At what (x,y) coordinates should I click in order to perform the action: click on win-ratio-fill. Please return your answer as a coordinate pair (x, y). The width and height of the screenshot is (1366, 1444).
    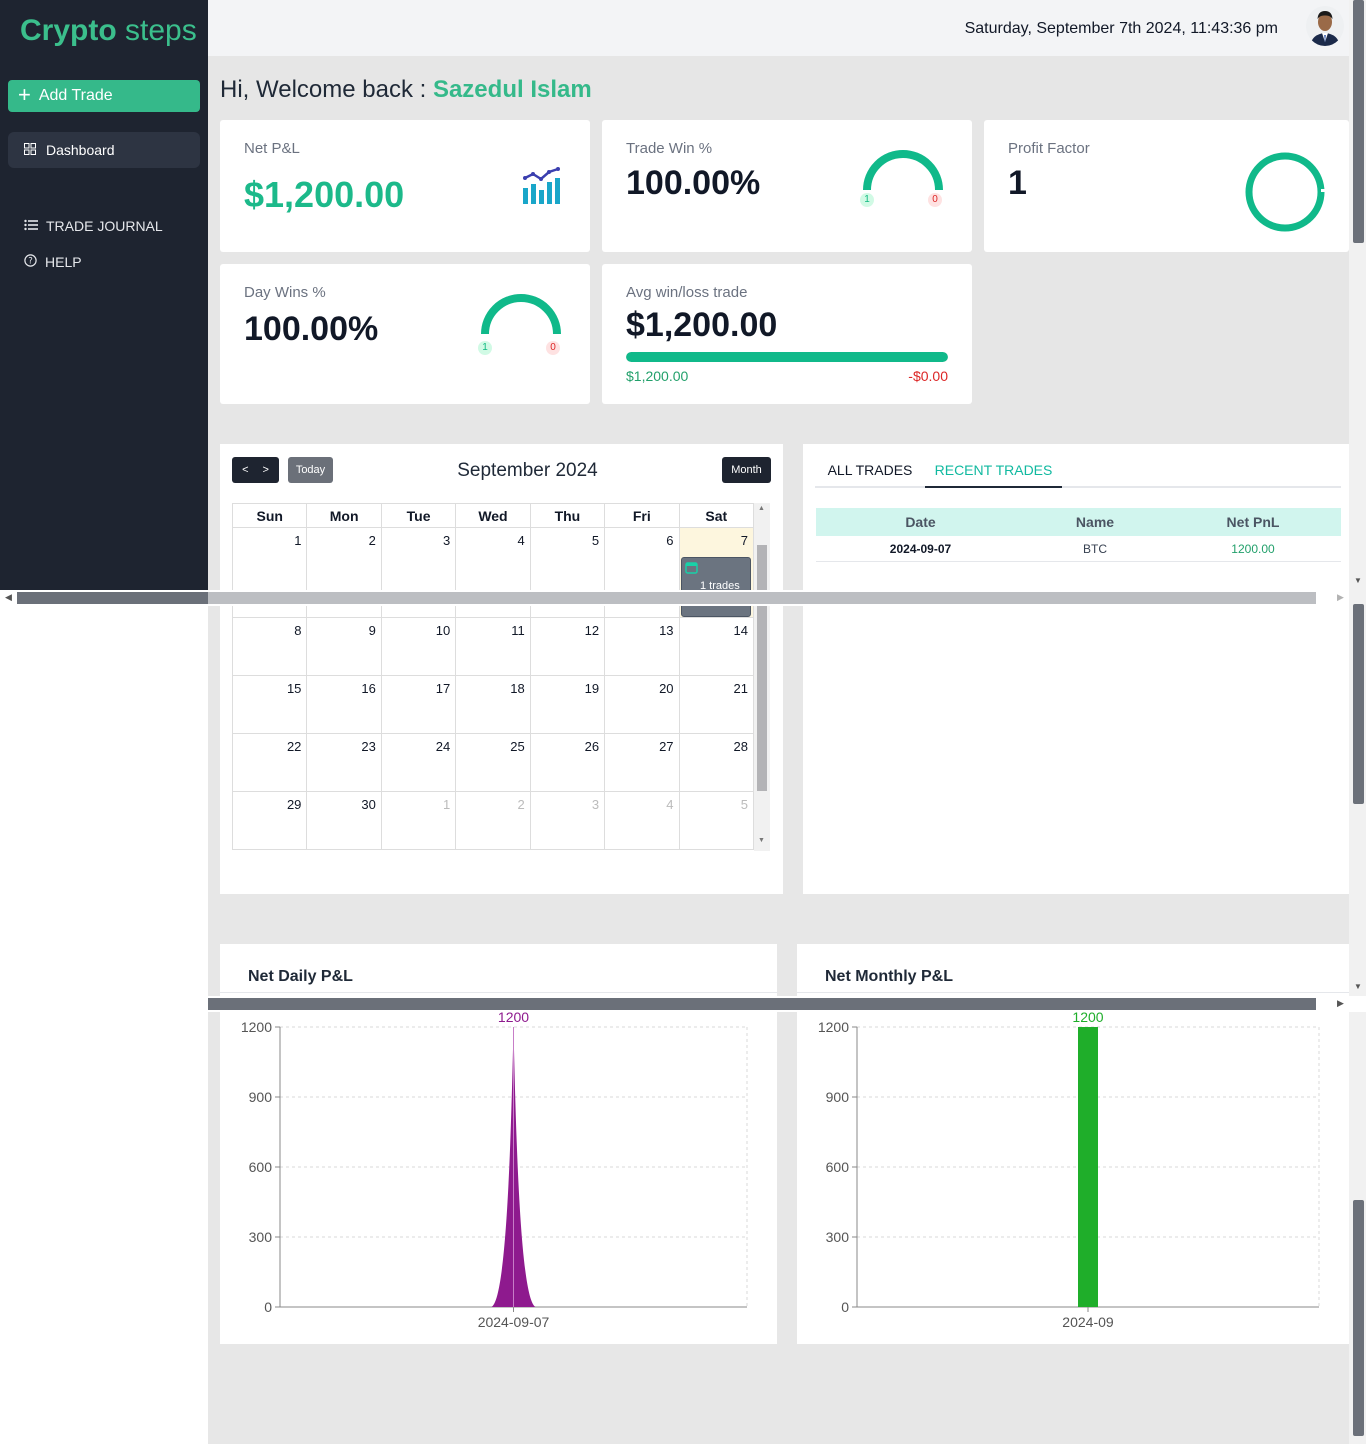
    Looking at the image, I should click on (787, 357).